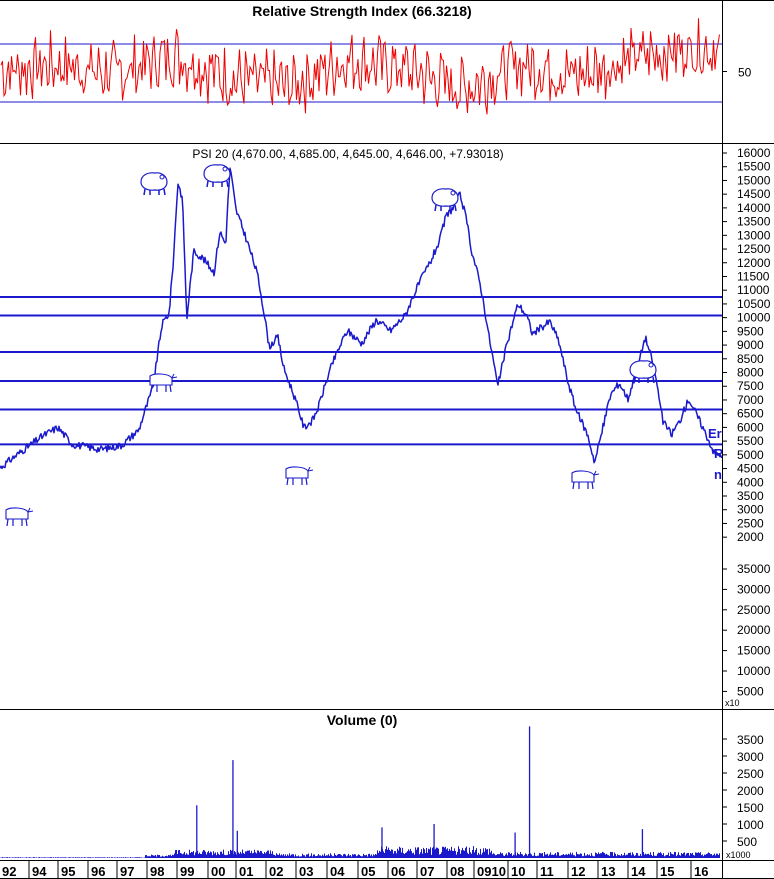  What do you see at coordinates (218, 871) in the screenshot?
I see `x-axis-year-label: 00` at bounding box center [218, 871].